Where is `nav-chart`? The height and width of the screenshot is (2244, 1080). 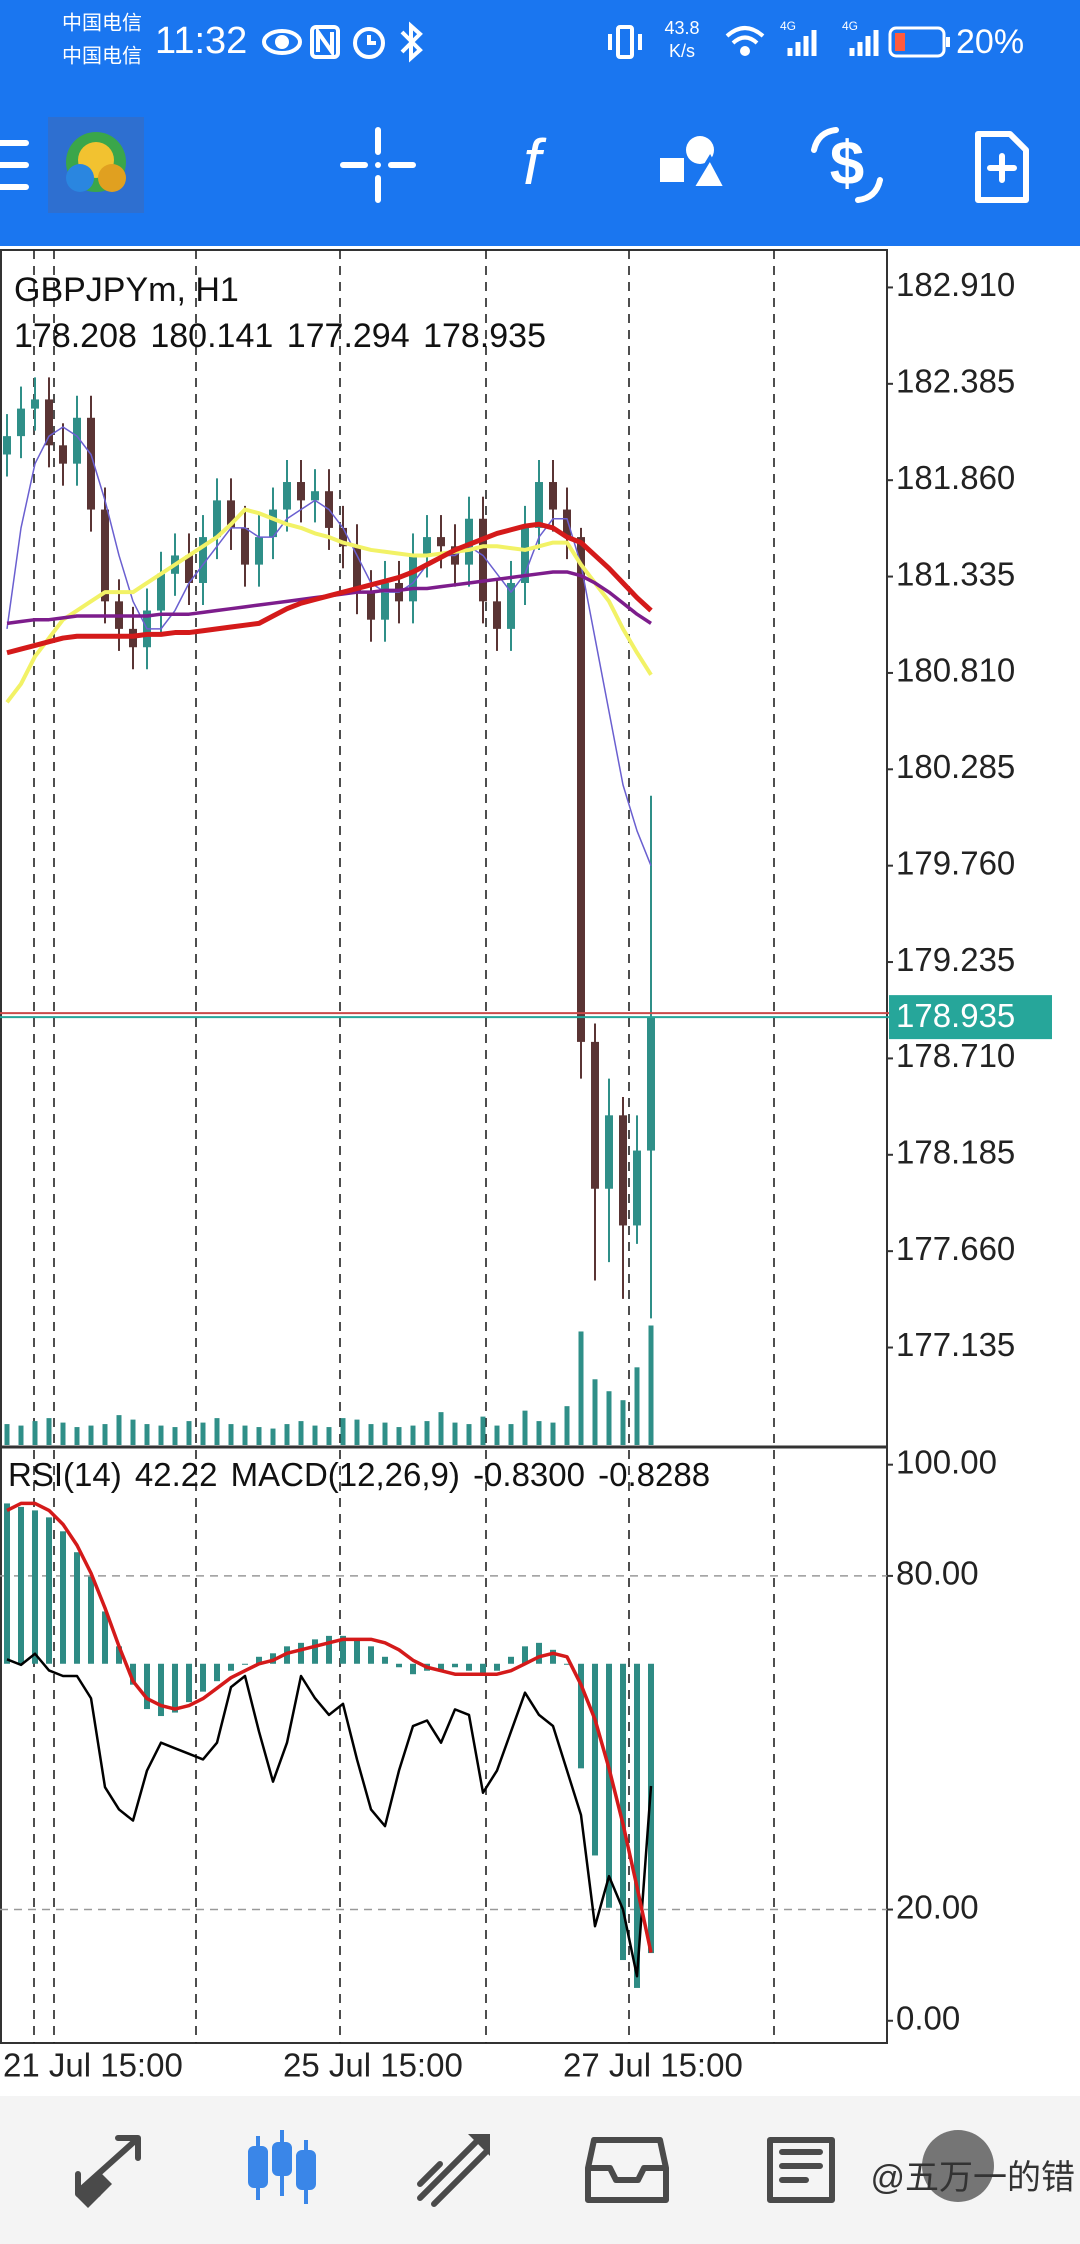 nav-chart is located at coordinates (282, 2167).